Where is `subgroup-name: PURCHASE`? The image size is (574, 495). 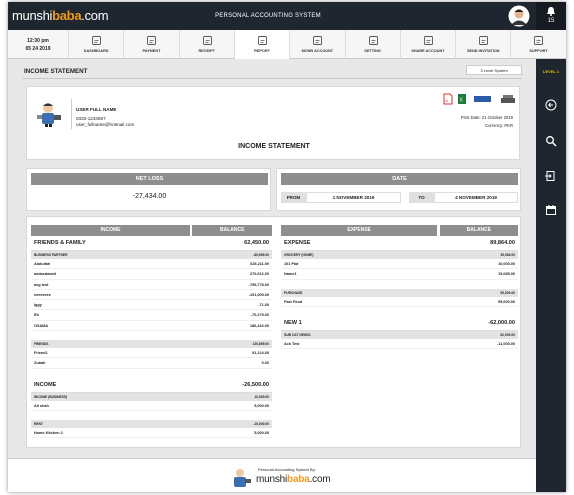 subgroup-name: PURCHASE is located at coordinates (293, 292).